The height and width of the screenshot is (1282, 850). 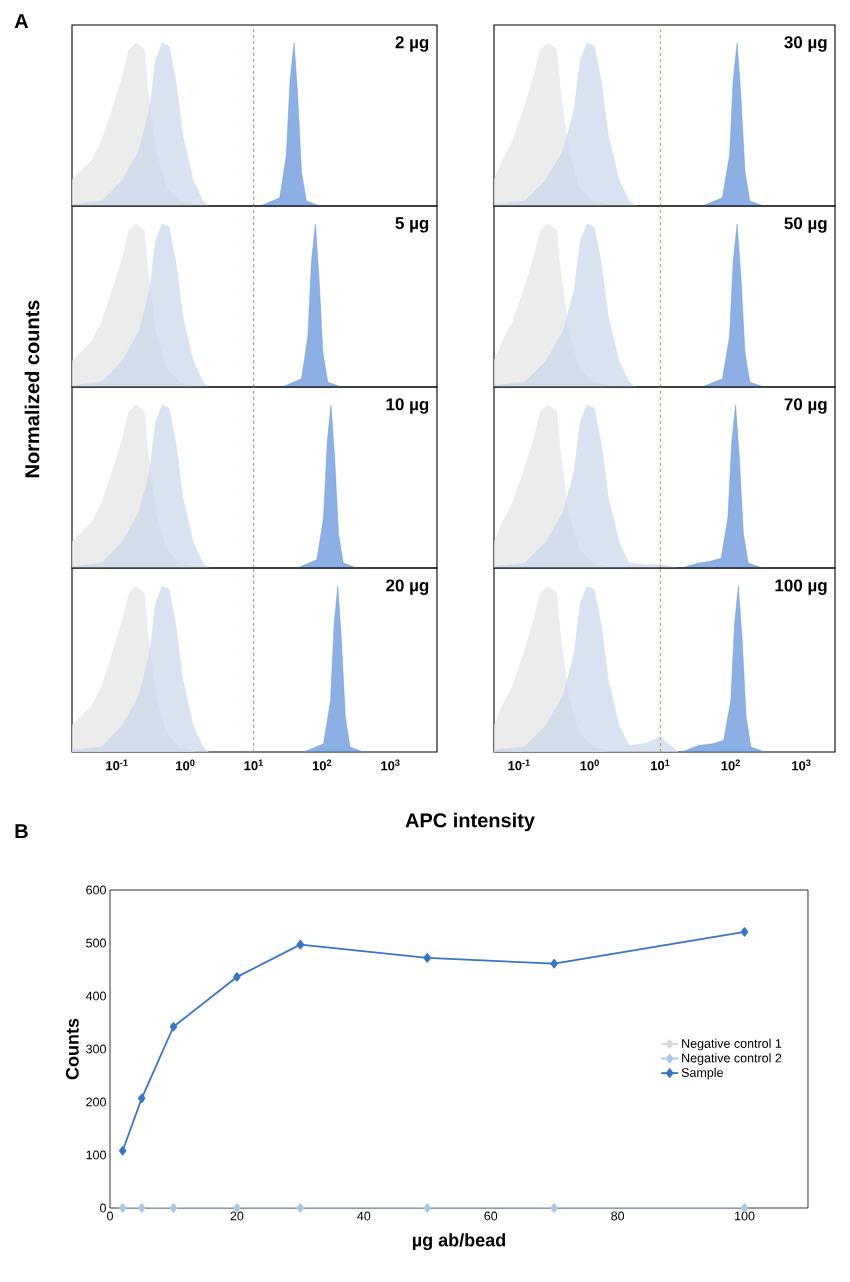 I want to click on legend-label: Sample, so click(x=702, y=1073).